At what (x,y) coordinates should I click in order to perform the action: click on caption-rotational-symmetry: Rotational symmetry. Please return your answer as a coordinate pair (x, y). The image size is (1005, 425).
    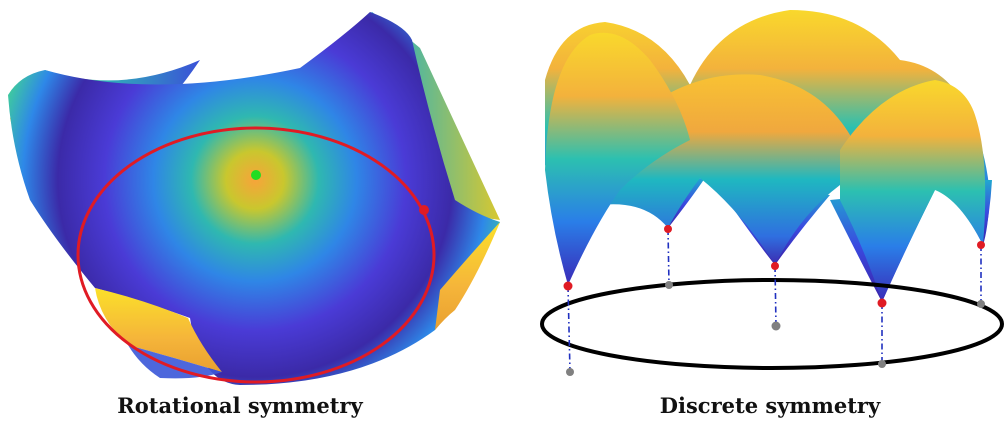
    Looking at the image, I should click on (240, 405).